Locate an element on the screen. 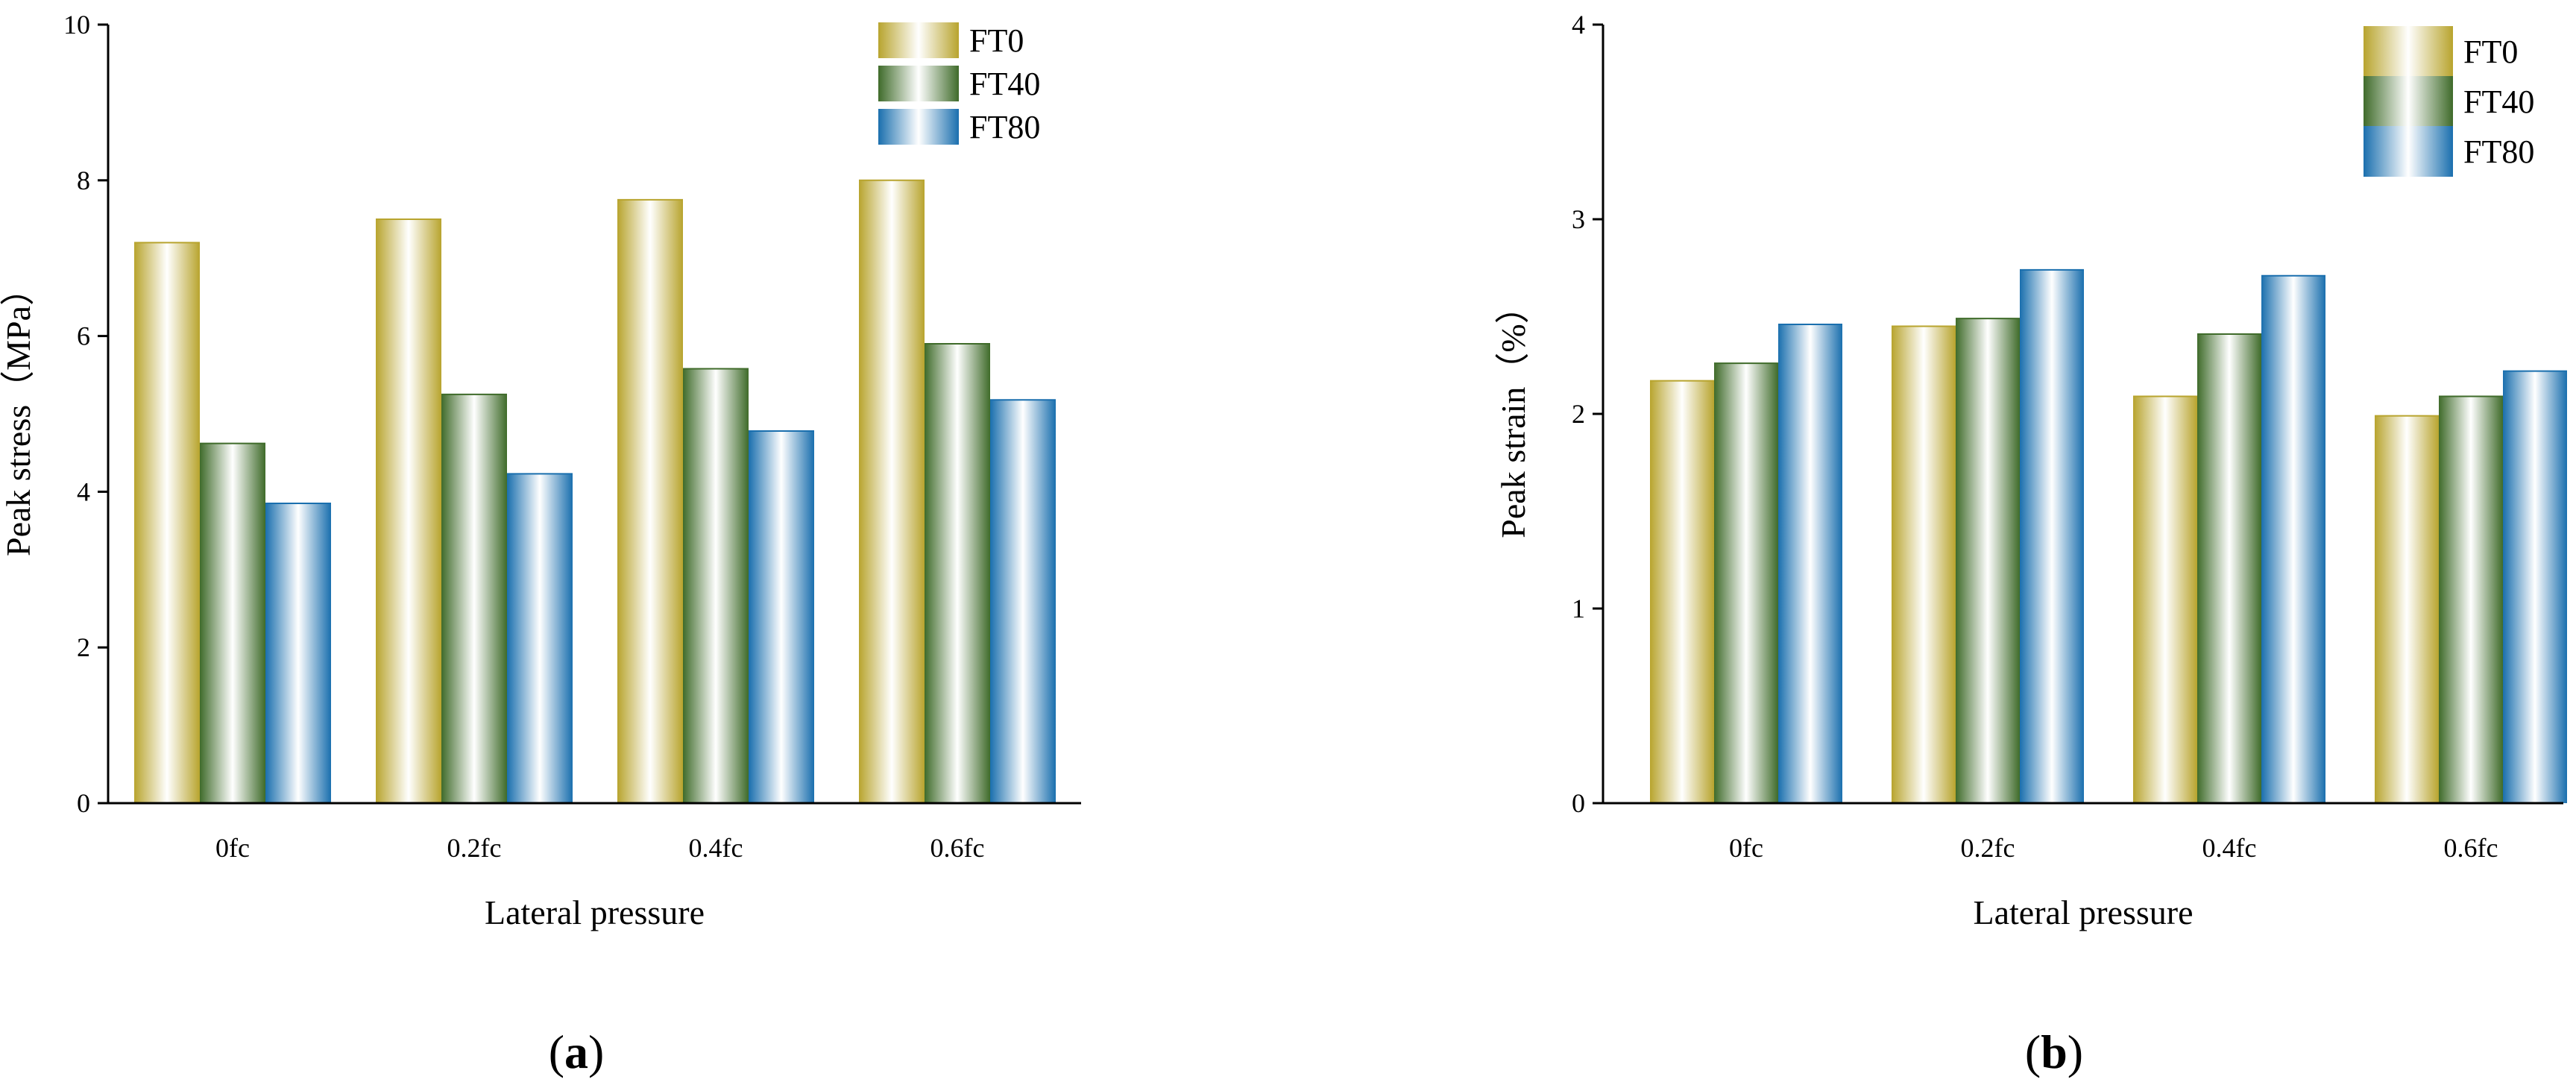  y-tick-label-3: 3 is located at coordinates (1578, 219).